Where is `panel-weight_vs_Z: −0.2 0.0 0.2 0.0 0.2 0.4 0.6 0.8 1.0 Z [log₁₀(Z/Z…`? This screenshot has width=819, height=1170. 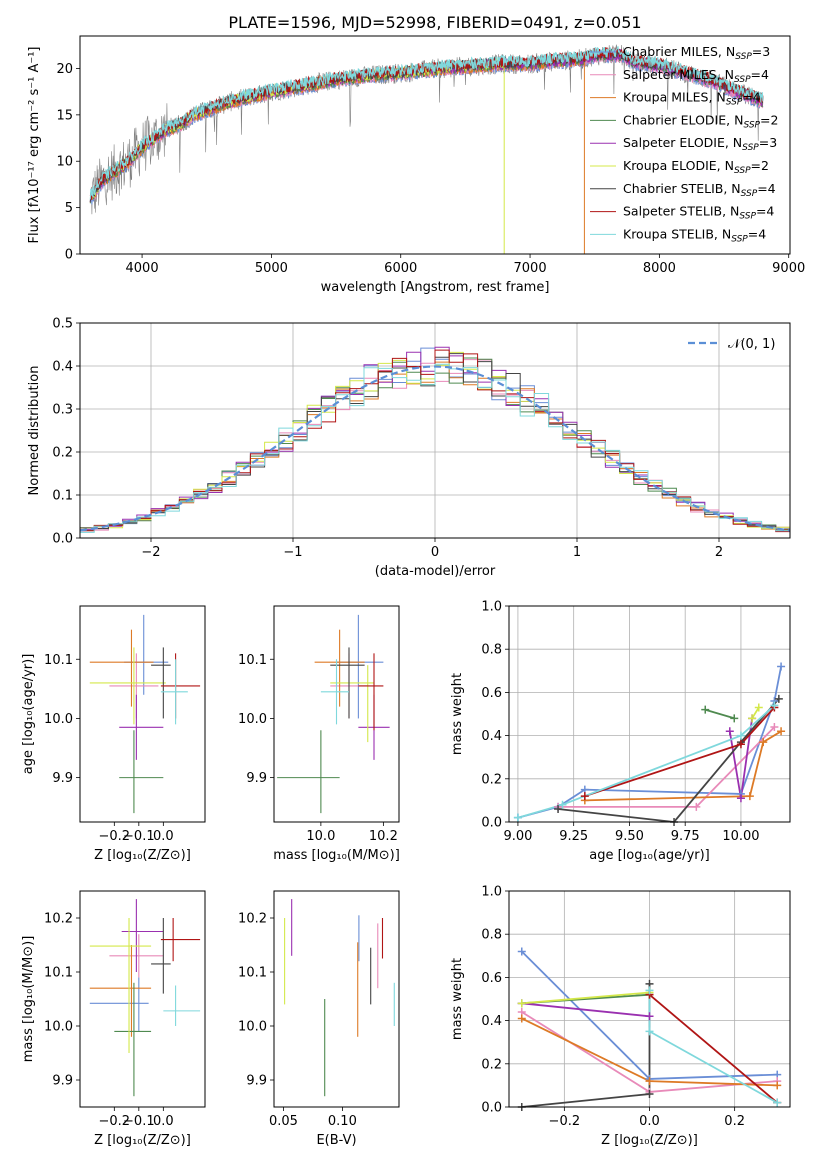
panel-weight_vs_Z: −0.2 0.0 0.2 0.0 0.2 0.4 0.6 0.8 1.0 Z [log₁₀(Z/Z… is located at coordinates (620, 1016).